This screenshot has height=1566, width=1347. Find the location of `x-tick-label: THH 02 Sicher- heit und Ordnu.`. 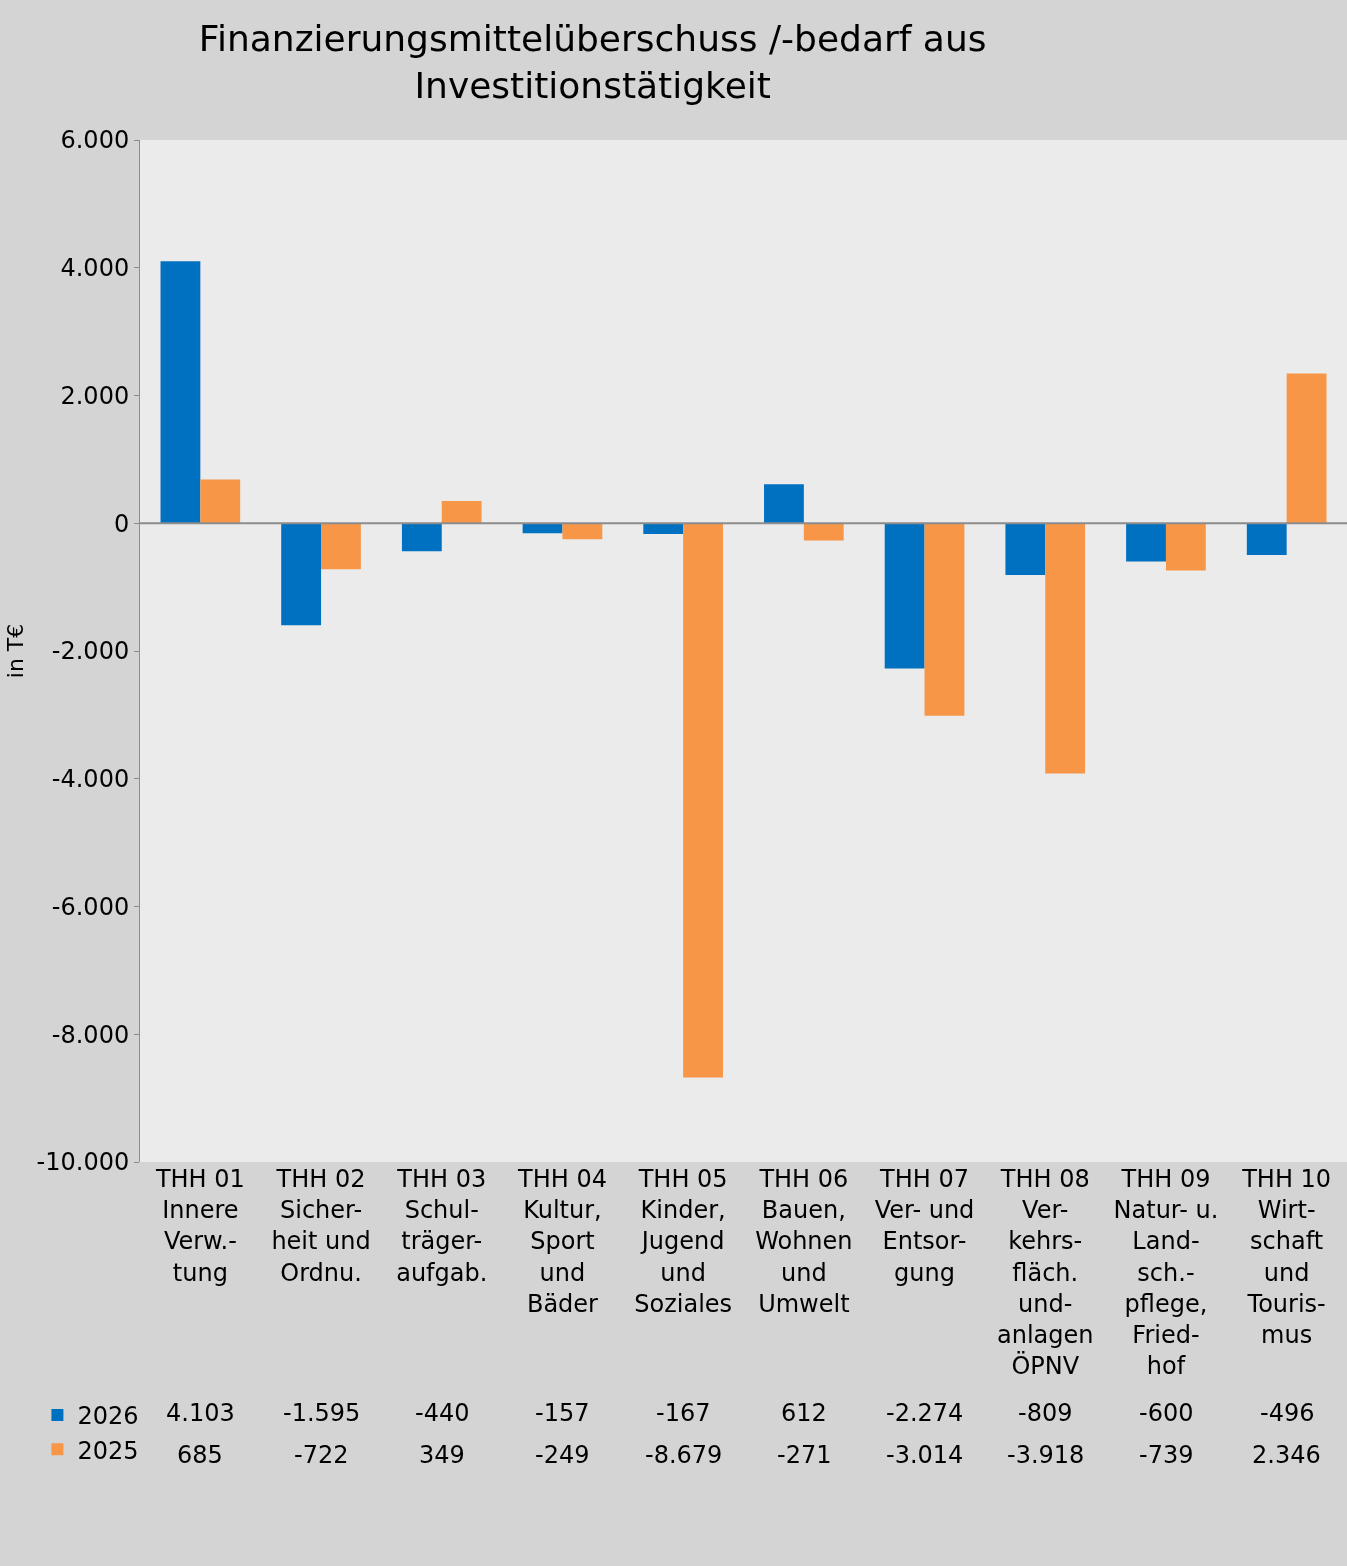

x-tick-label: THH 02 Sicher- heit und Ordnu. is located at coordinates (321, 1226).